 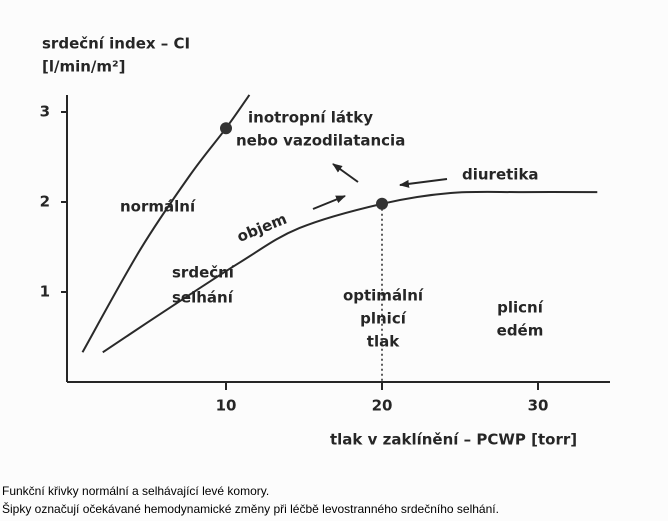 I want to click on annotation: optimální, so click(x=383, y=296).